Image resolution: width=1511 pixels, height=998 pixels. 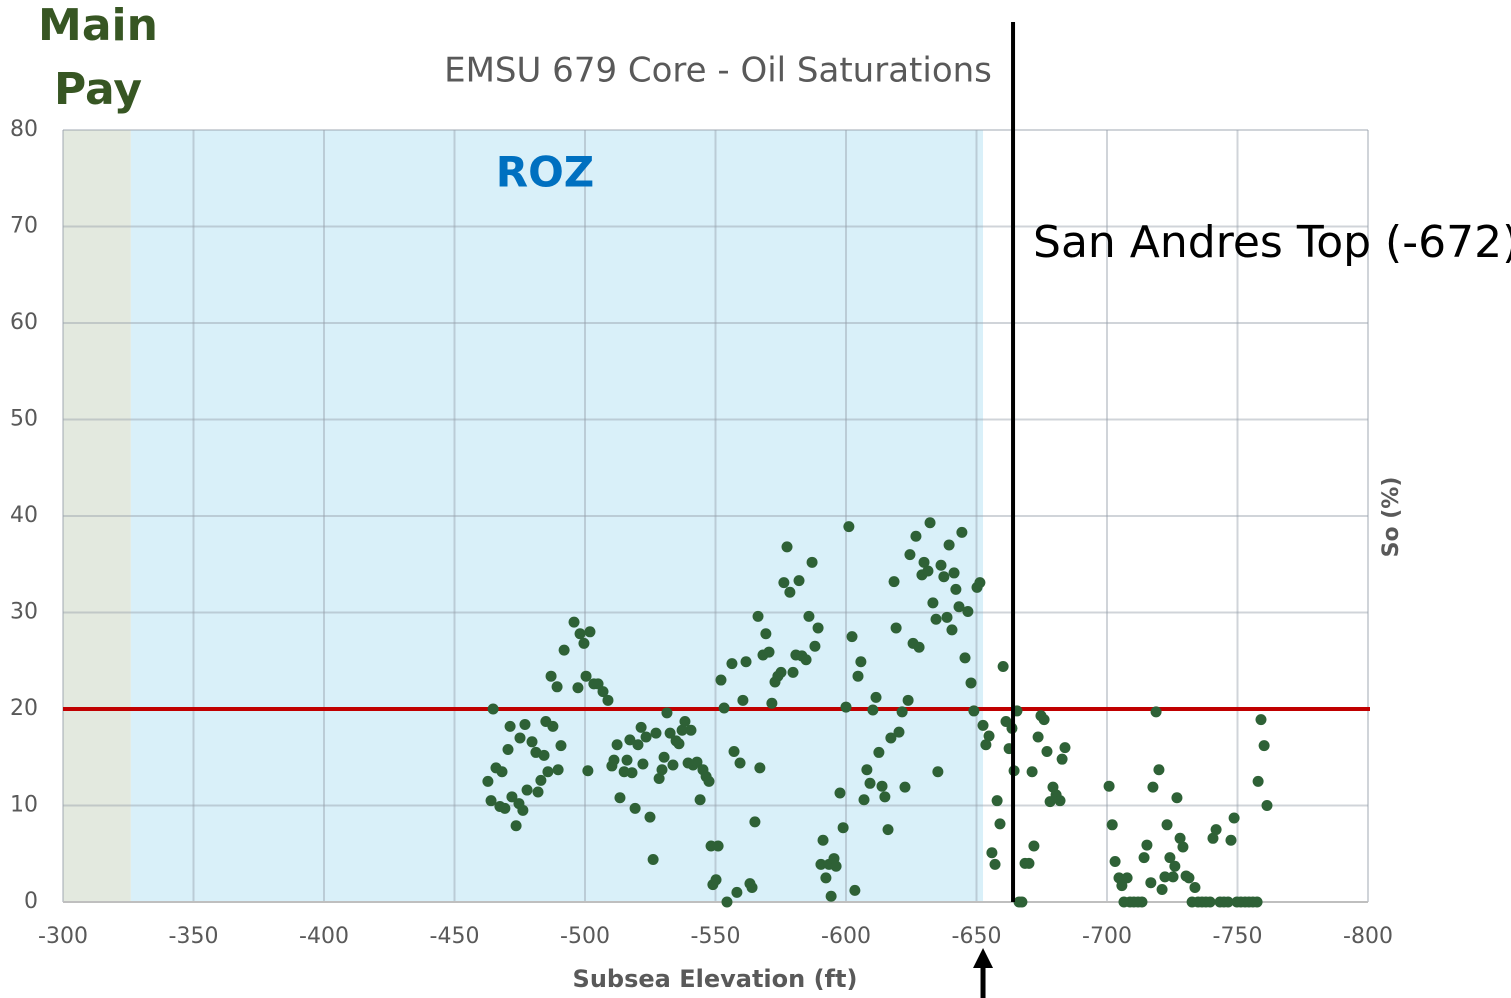 I want to click on x-tick-label: -750, so click(x=1238, y=936).